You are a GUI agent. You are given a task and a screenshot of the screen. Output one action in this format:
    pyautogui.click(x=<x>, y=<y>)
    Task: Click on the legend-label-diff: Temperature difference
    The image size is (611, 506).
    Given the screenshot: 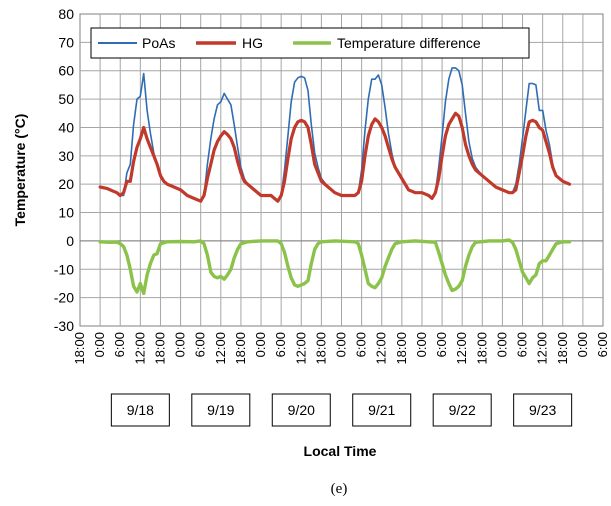 What is the action you would take?
    pyautogui.click(x=409, y=43)
    